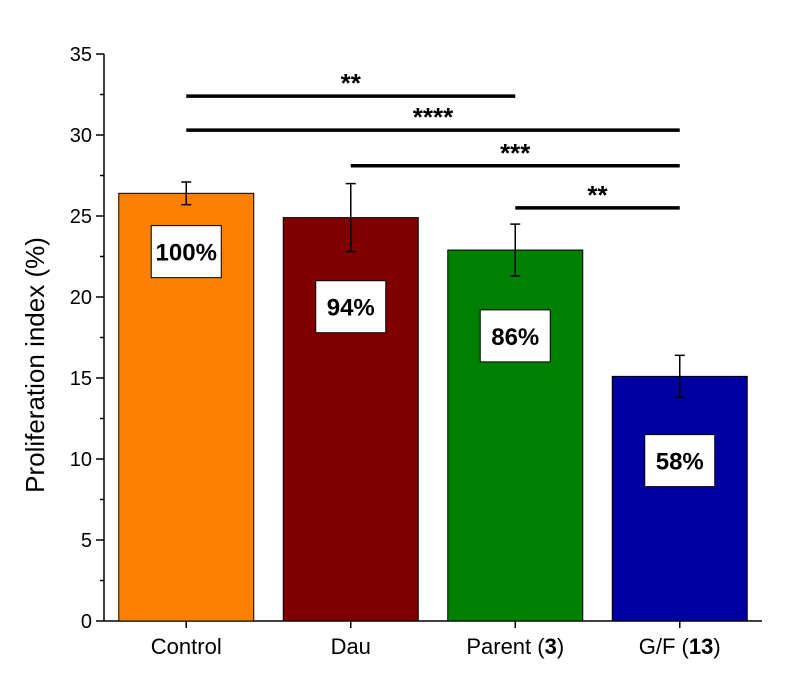 This screenshot has height=683, width=790. I want to click on x-tick-label: G/F (13), so click(680, 646).